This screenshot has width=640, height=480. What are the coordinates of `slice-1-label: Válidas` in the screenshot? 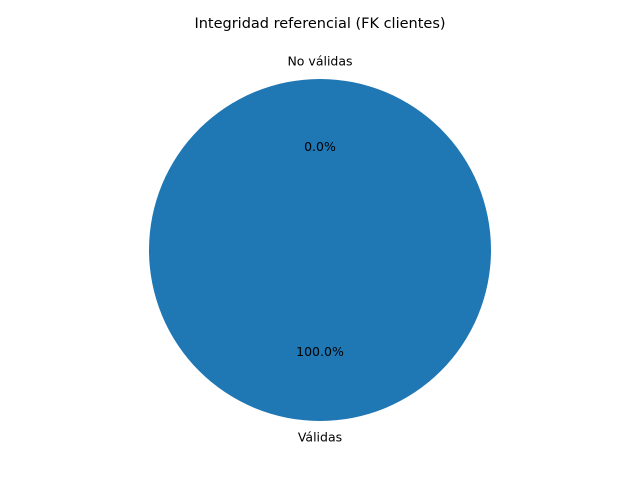 It's located at (320, 437).